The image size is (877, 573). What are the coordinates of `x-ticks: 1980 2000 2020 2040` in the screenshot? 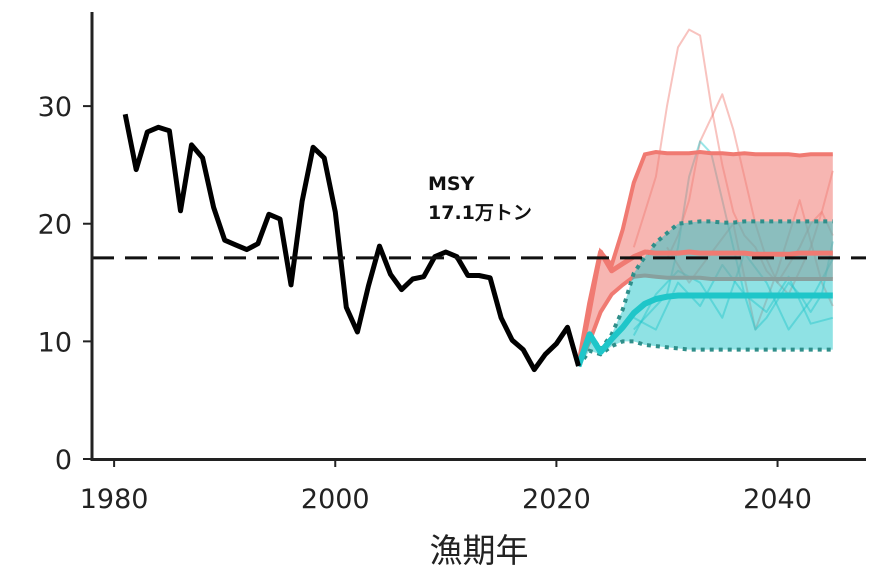 It's located at (446, 487).